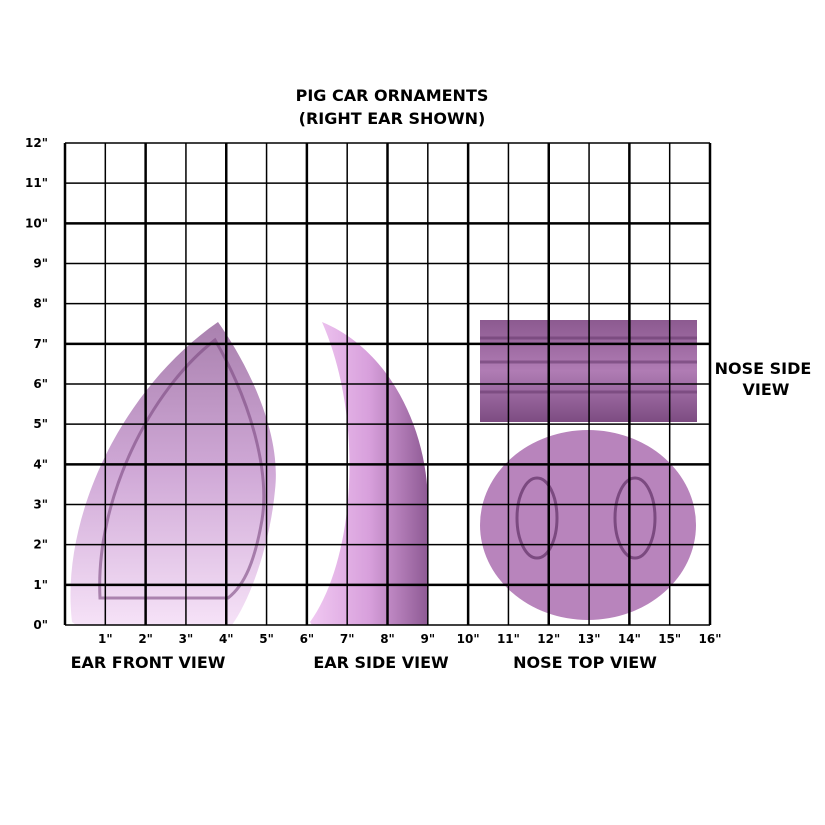 Image resolution: width=825 pixels, height=825 pixels. I want to click on x-label: 5", so click(266, 639).